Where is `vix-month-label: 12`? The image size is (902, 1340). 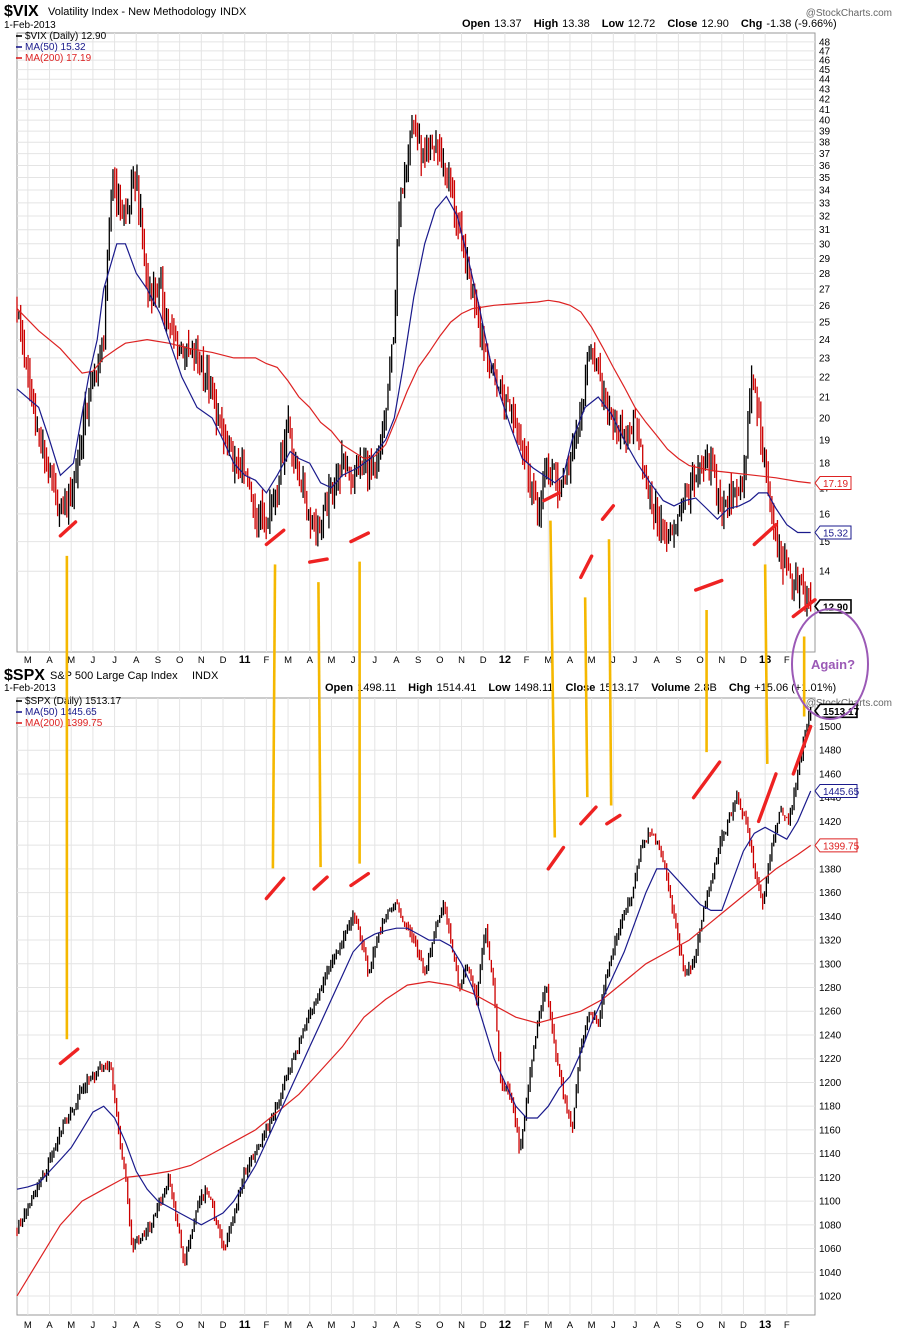
vix-month-label: 12 is located at coordinates (505, 660).